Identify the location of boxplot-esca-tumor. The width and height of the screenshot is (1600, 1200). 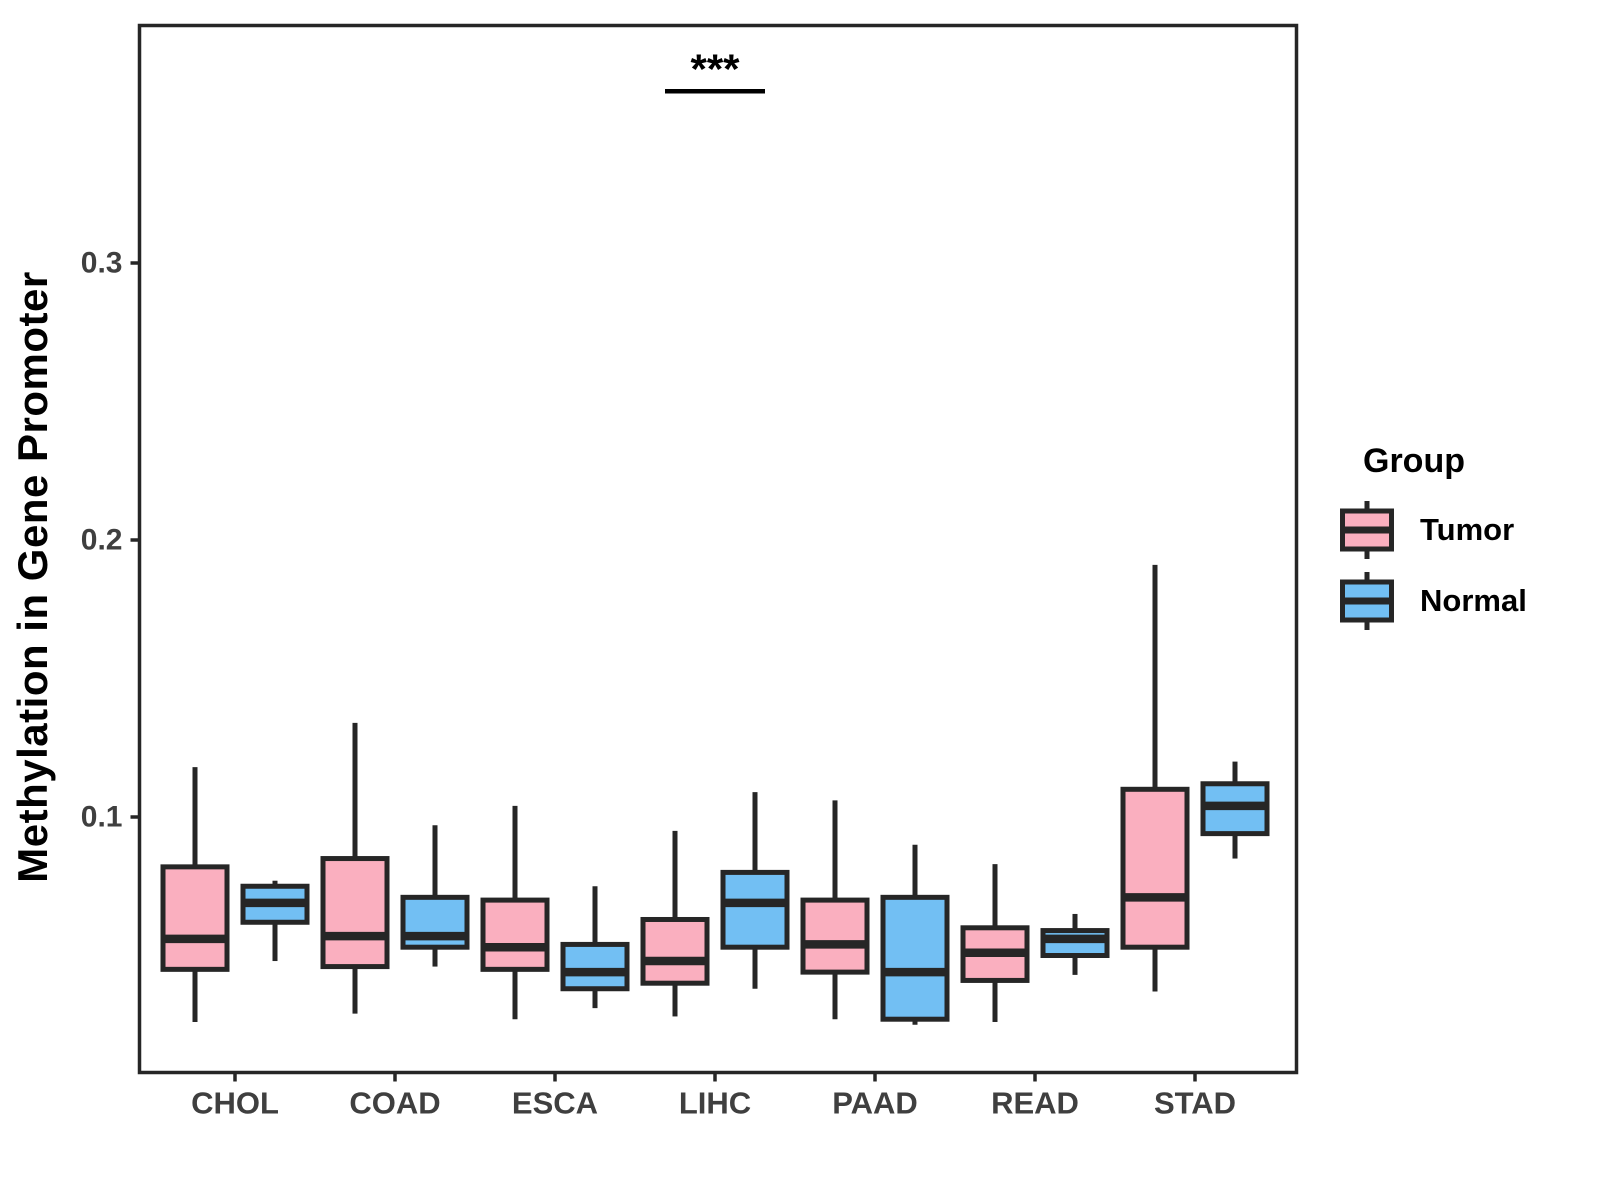
(515, 912).